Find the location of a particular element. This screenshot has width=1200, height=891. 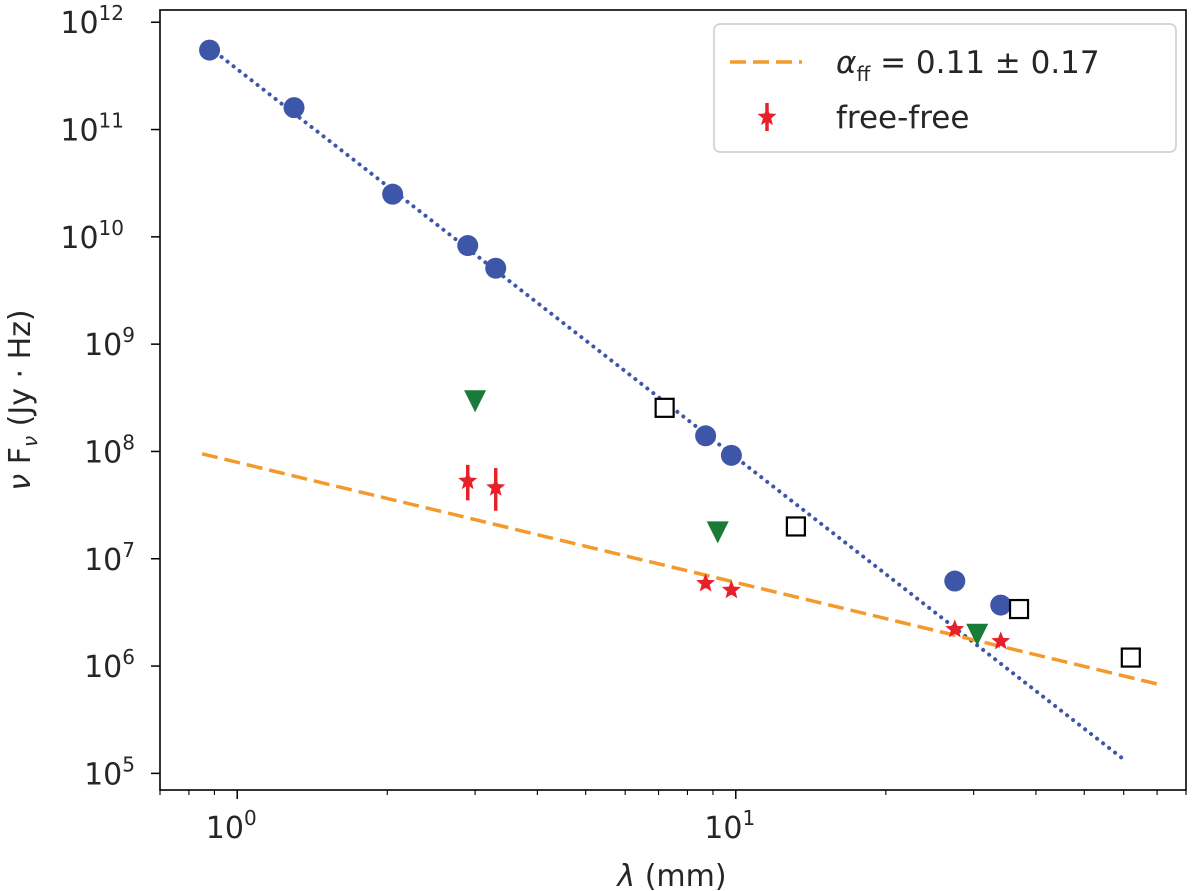

y-tick-label-1: 10⁶ is located at coordinates (109, 665).